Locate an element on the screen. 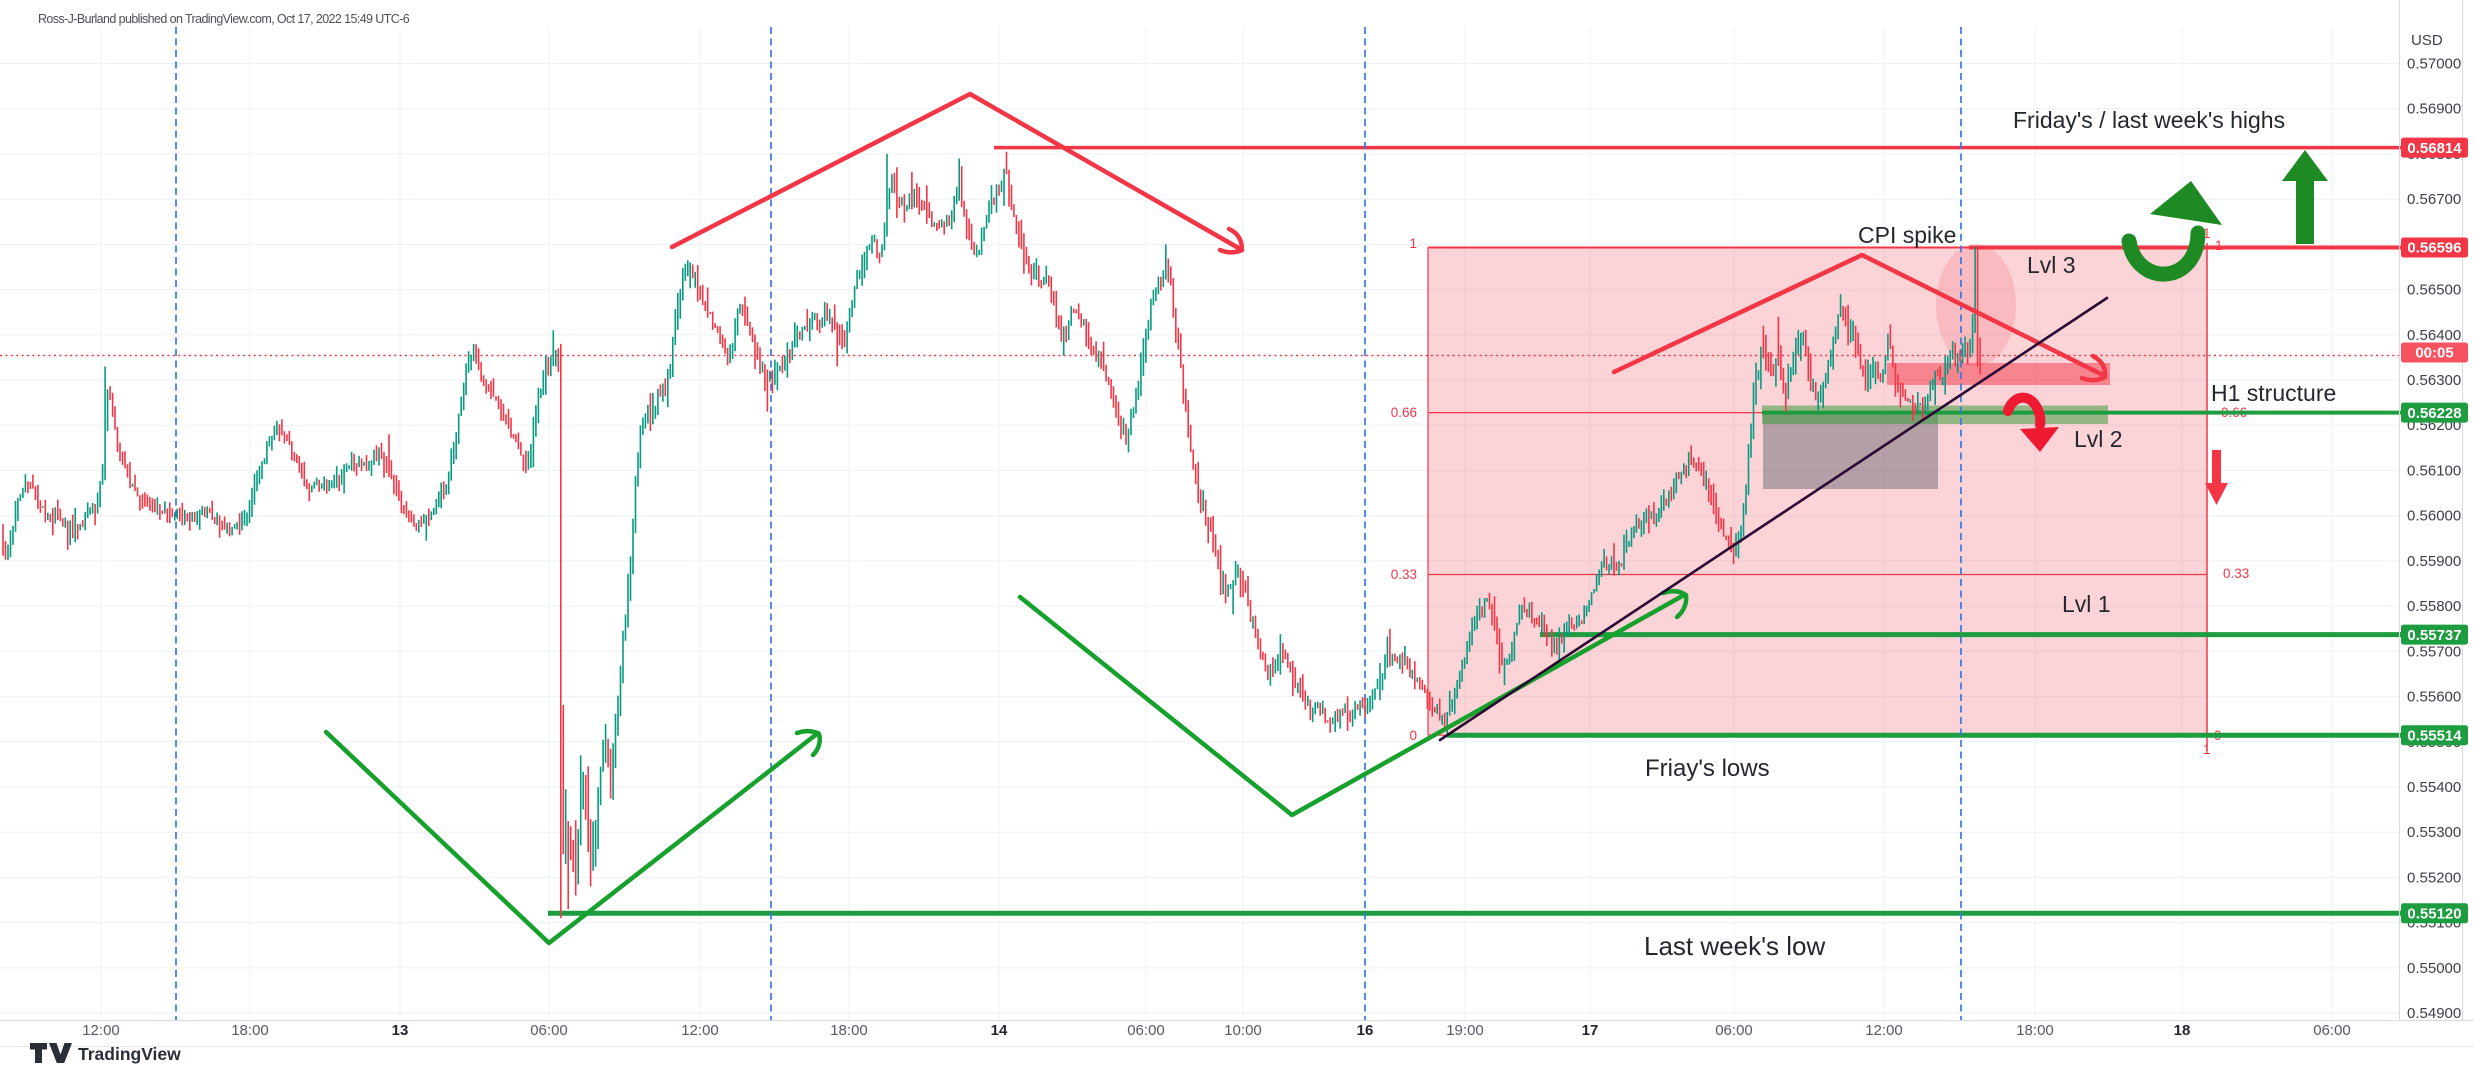 The image size is (2474, 1077). svg-text: 0.57000 is located at coordinates (2434, 64).